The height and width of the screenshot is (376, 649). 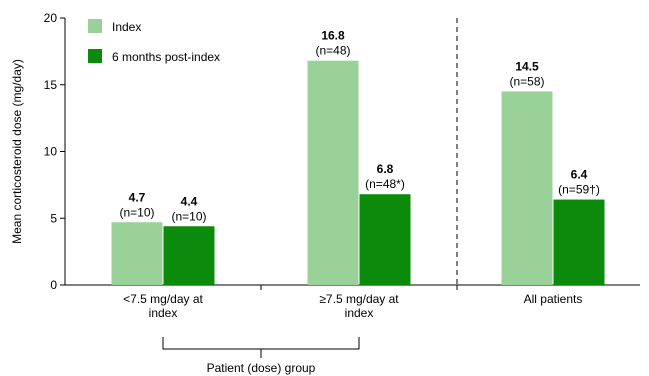 What do you see at coordinates (332, 51) in the screenshot?
I see `bar-n-label: (n=48)` at bounding box center [332, 51].